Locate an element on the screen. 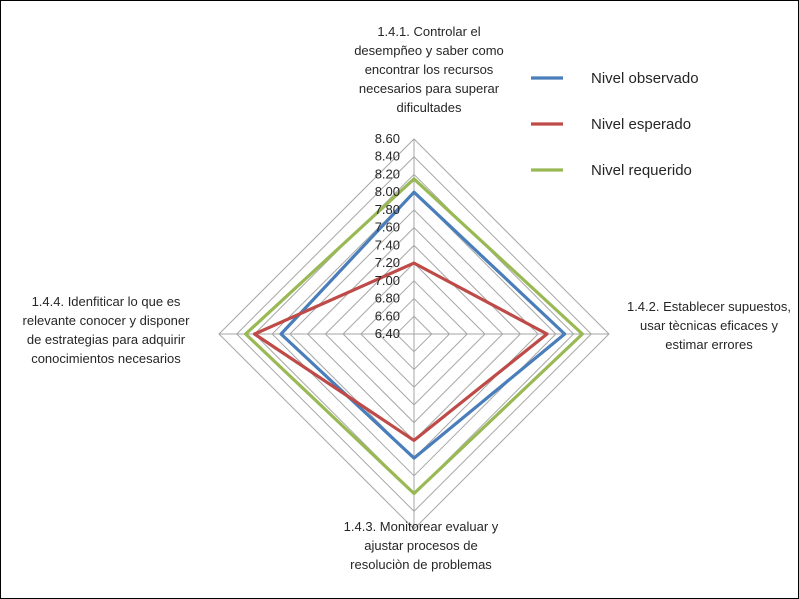 The height and width of the screenshot is (599, 799). tick-label: 6.60 is located at coordinates (387, 315).